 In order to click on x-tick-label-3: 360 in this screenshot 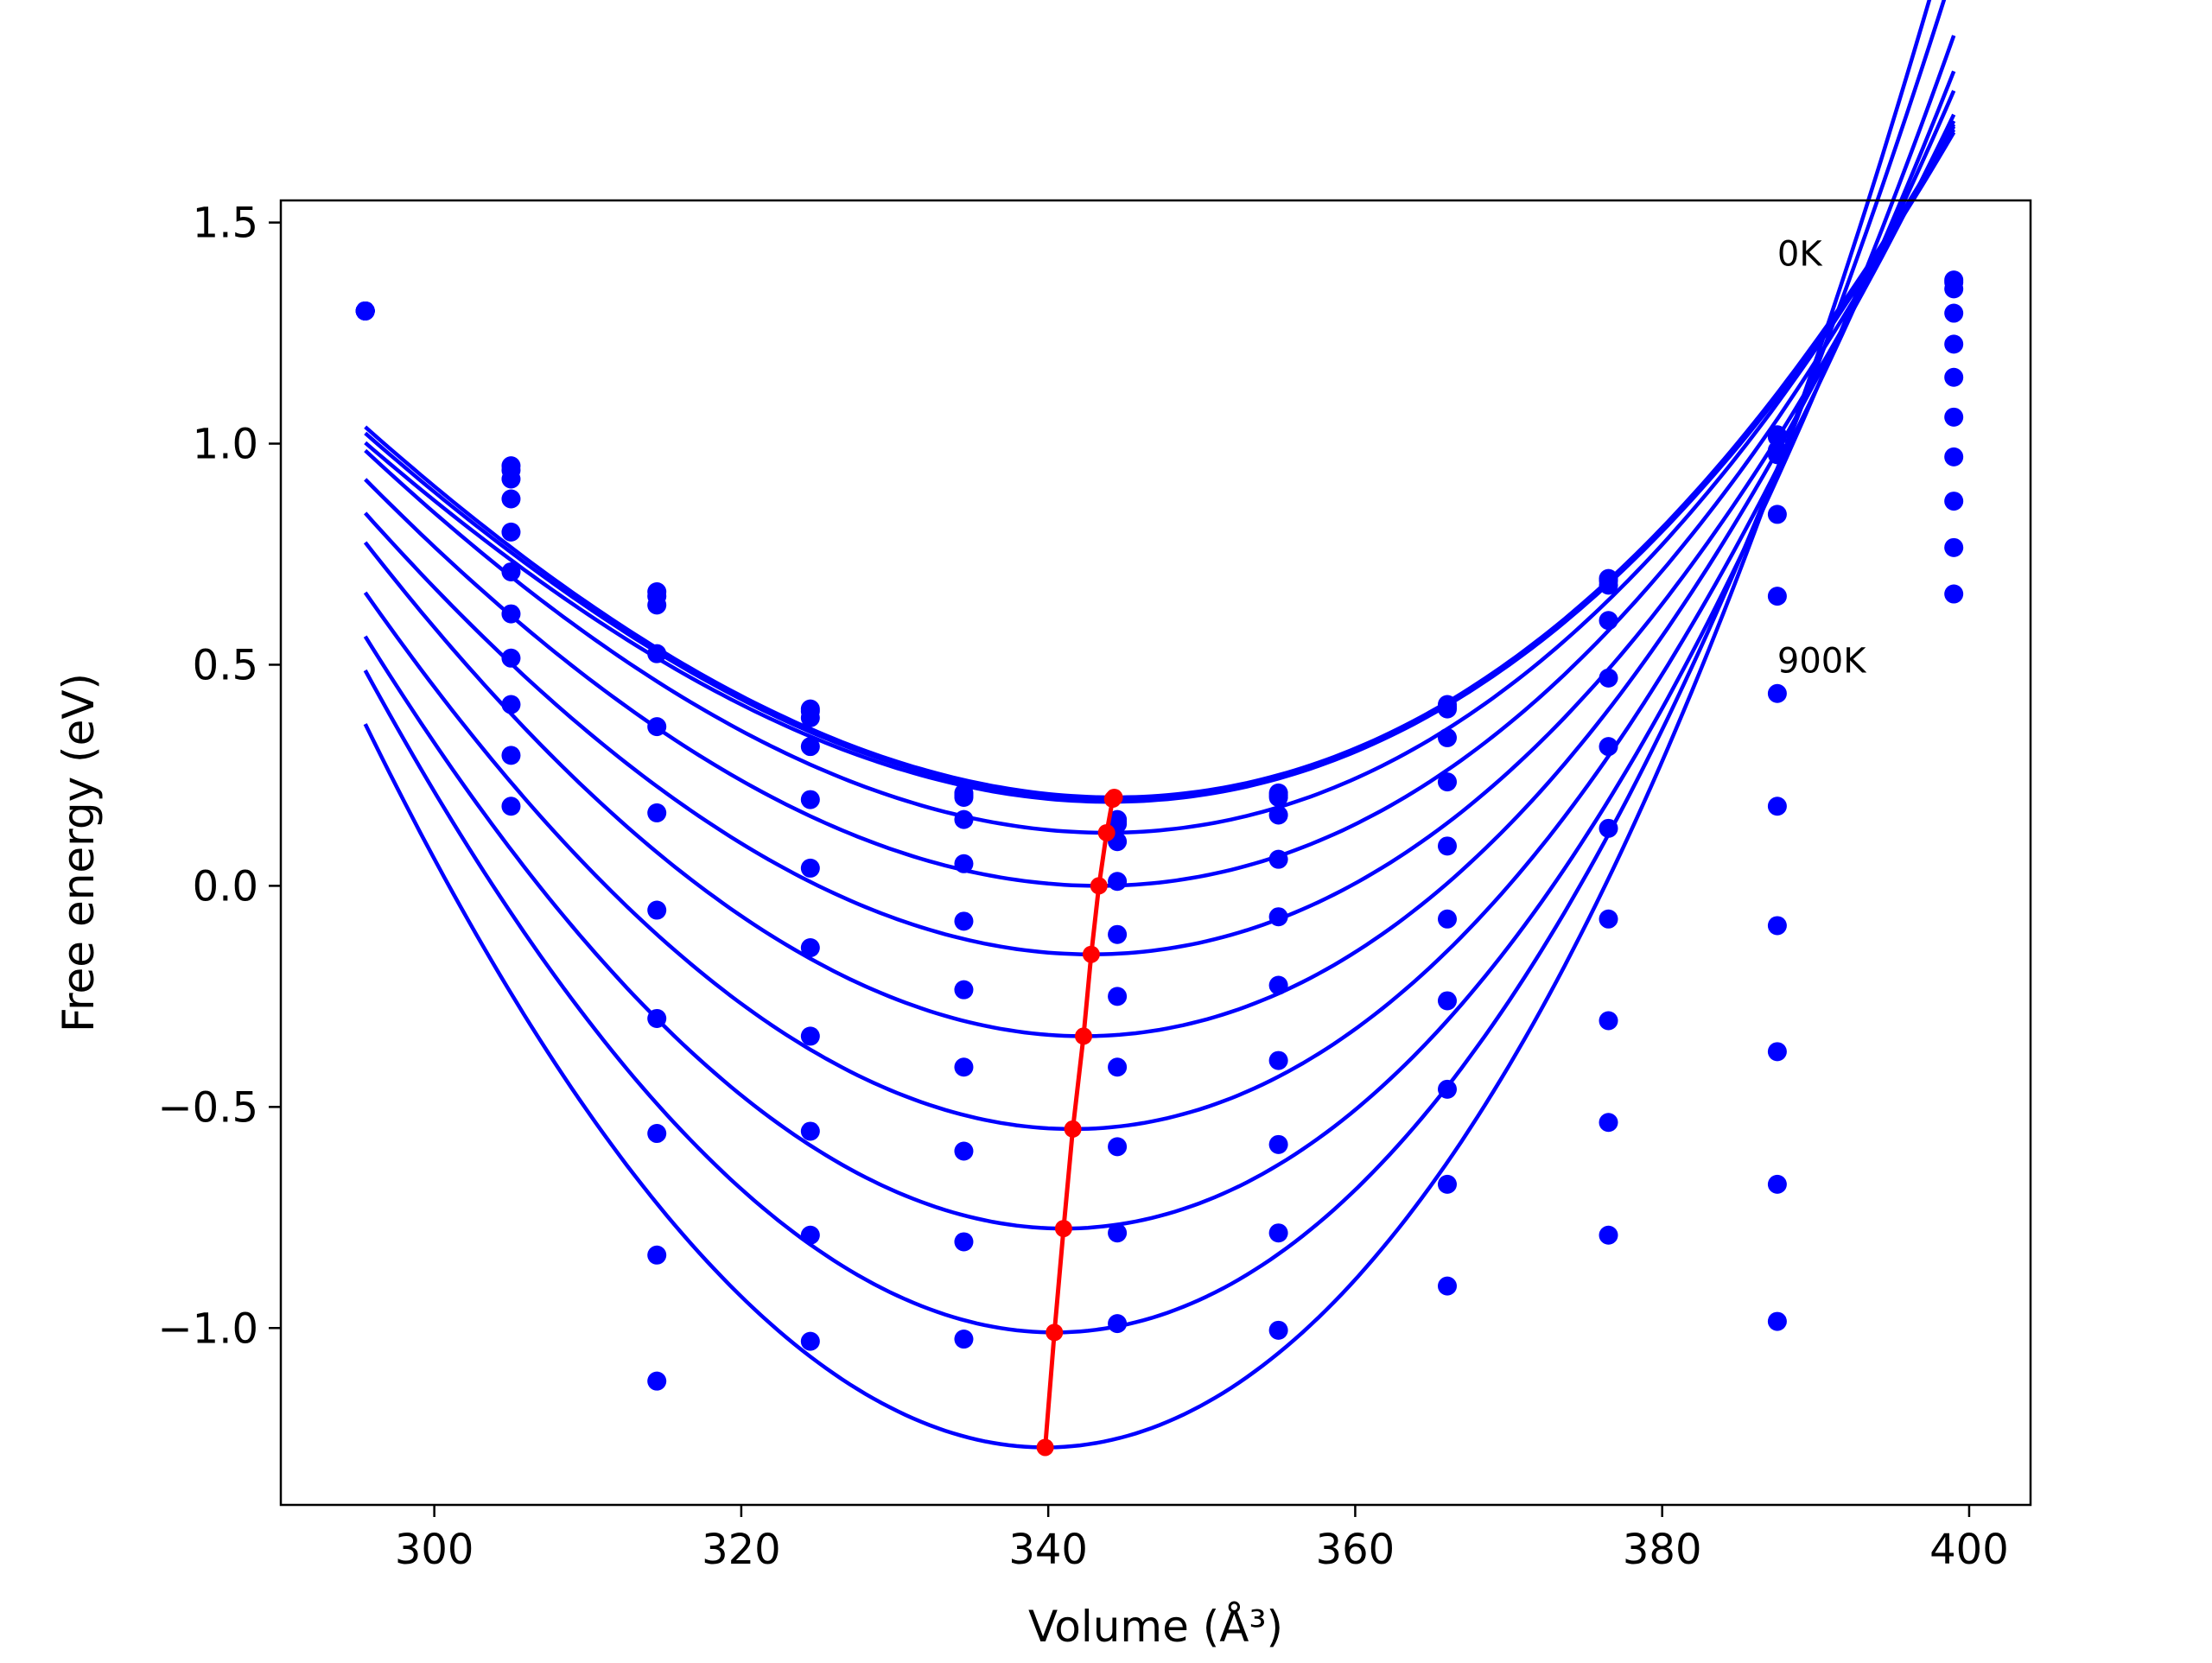, I will do `click(1355, 1550)`.